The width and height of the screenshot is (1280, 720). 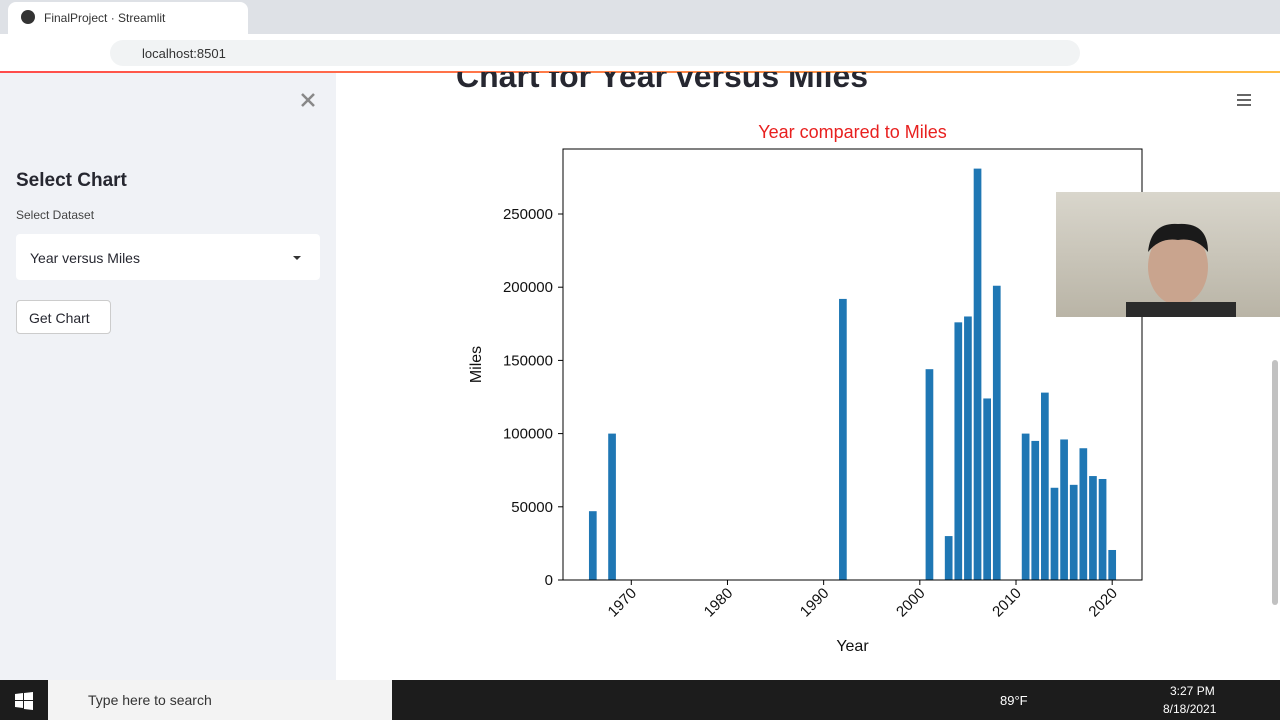 I want to click on x-tick-label: 2010, so click(x=1007, y=603).